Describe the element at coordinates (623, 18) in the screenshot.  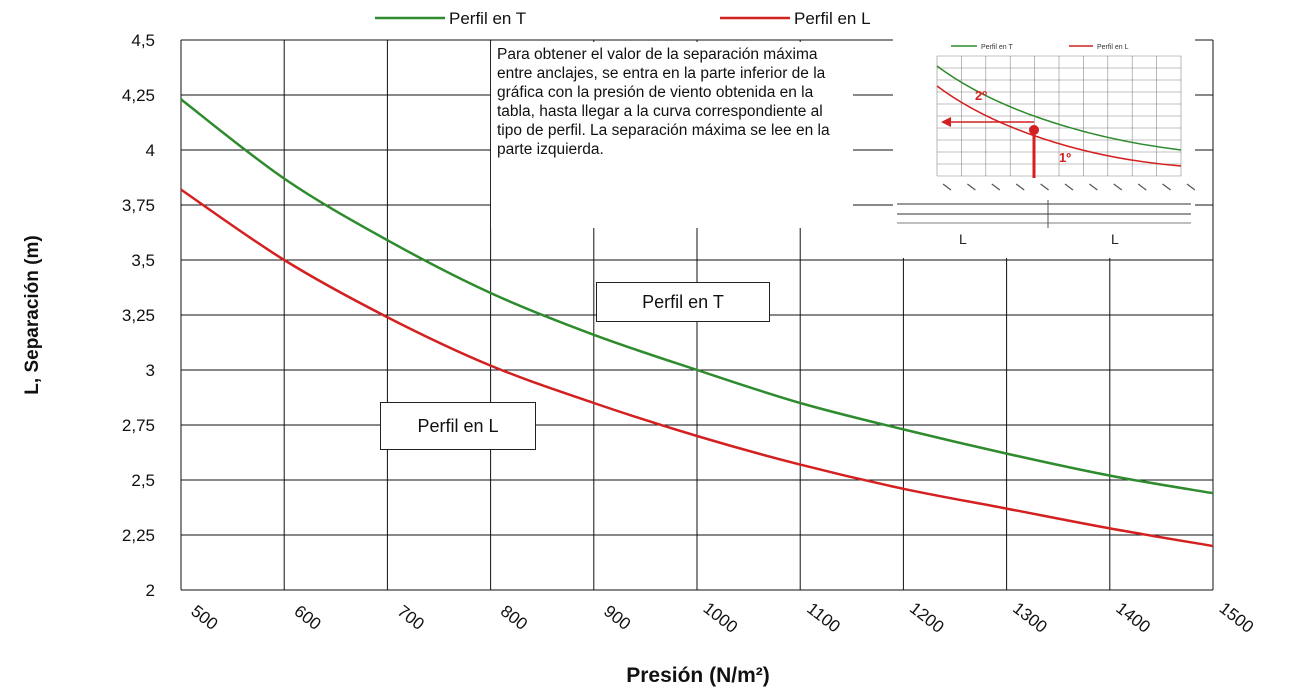
I see `legend: Perfil en T Perfil en L` at that location.